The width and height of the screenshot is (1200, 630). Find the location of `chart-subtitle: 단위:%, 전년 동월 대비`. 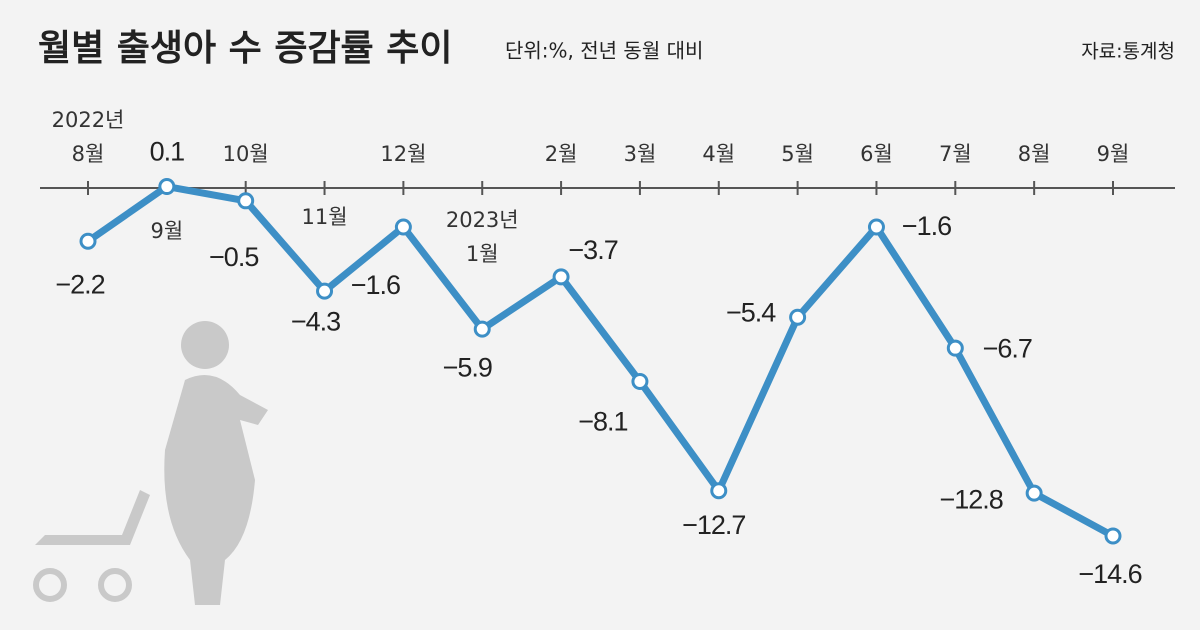

chart-subtitle: 단위:%, 전년 동월 대비 is located at coordinates (604, 51).